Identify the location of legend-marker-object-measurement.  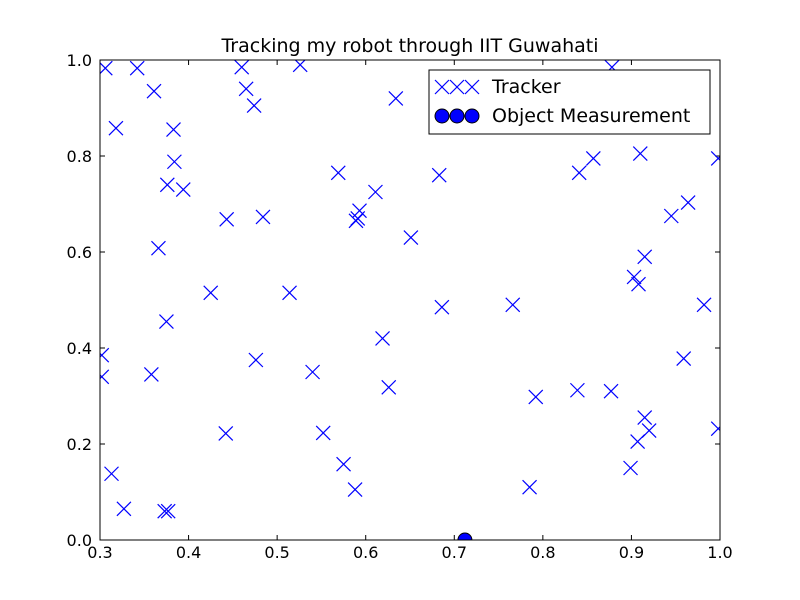
(457, 116).